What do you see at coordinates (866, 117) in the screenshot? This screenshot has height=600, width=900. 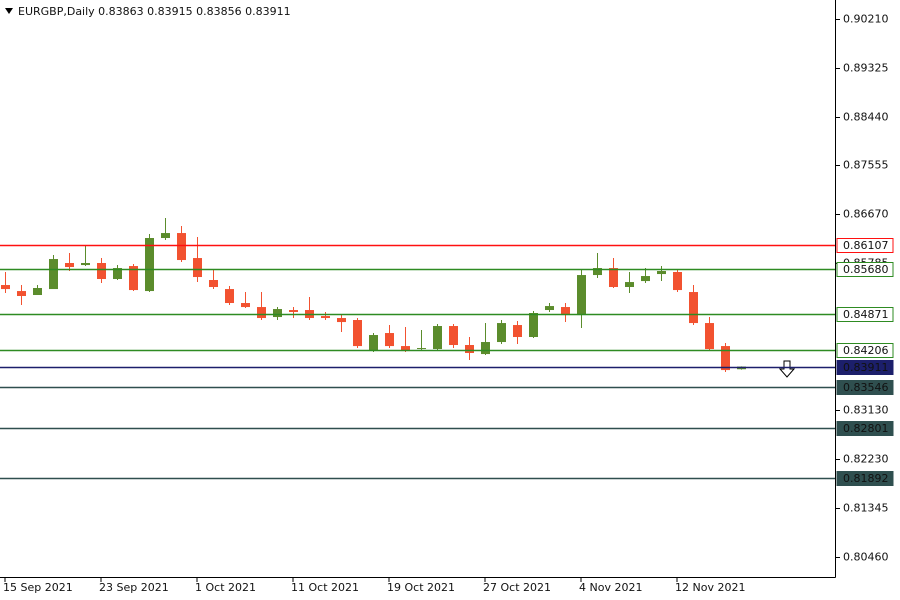 I see `y-tick-label: 0.88440` at bounding box center [866, 117].